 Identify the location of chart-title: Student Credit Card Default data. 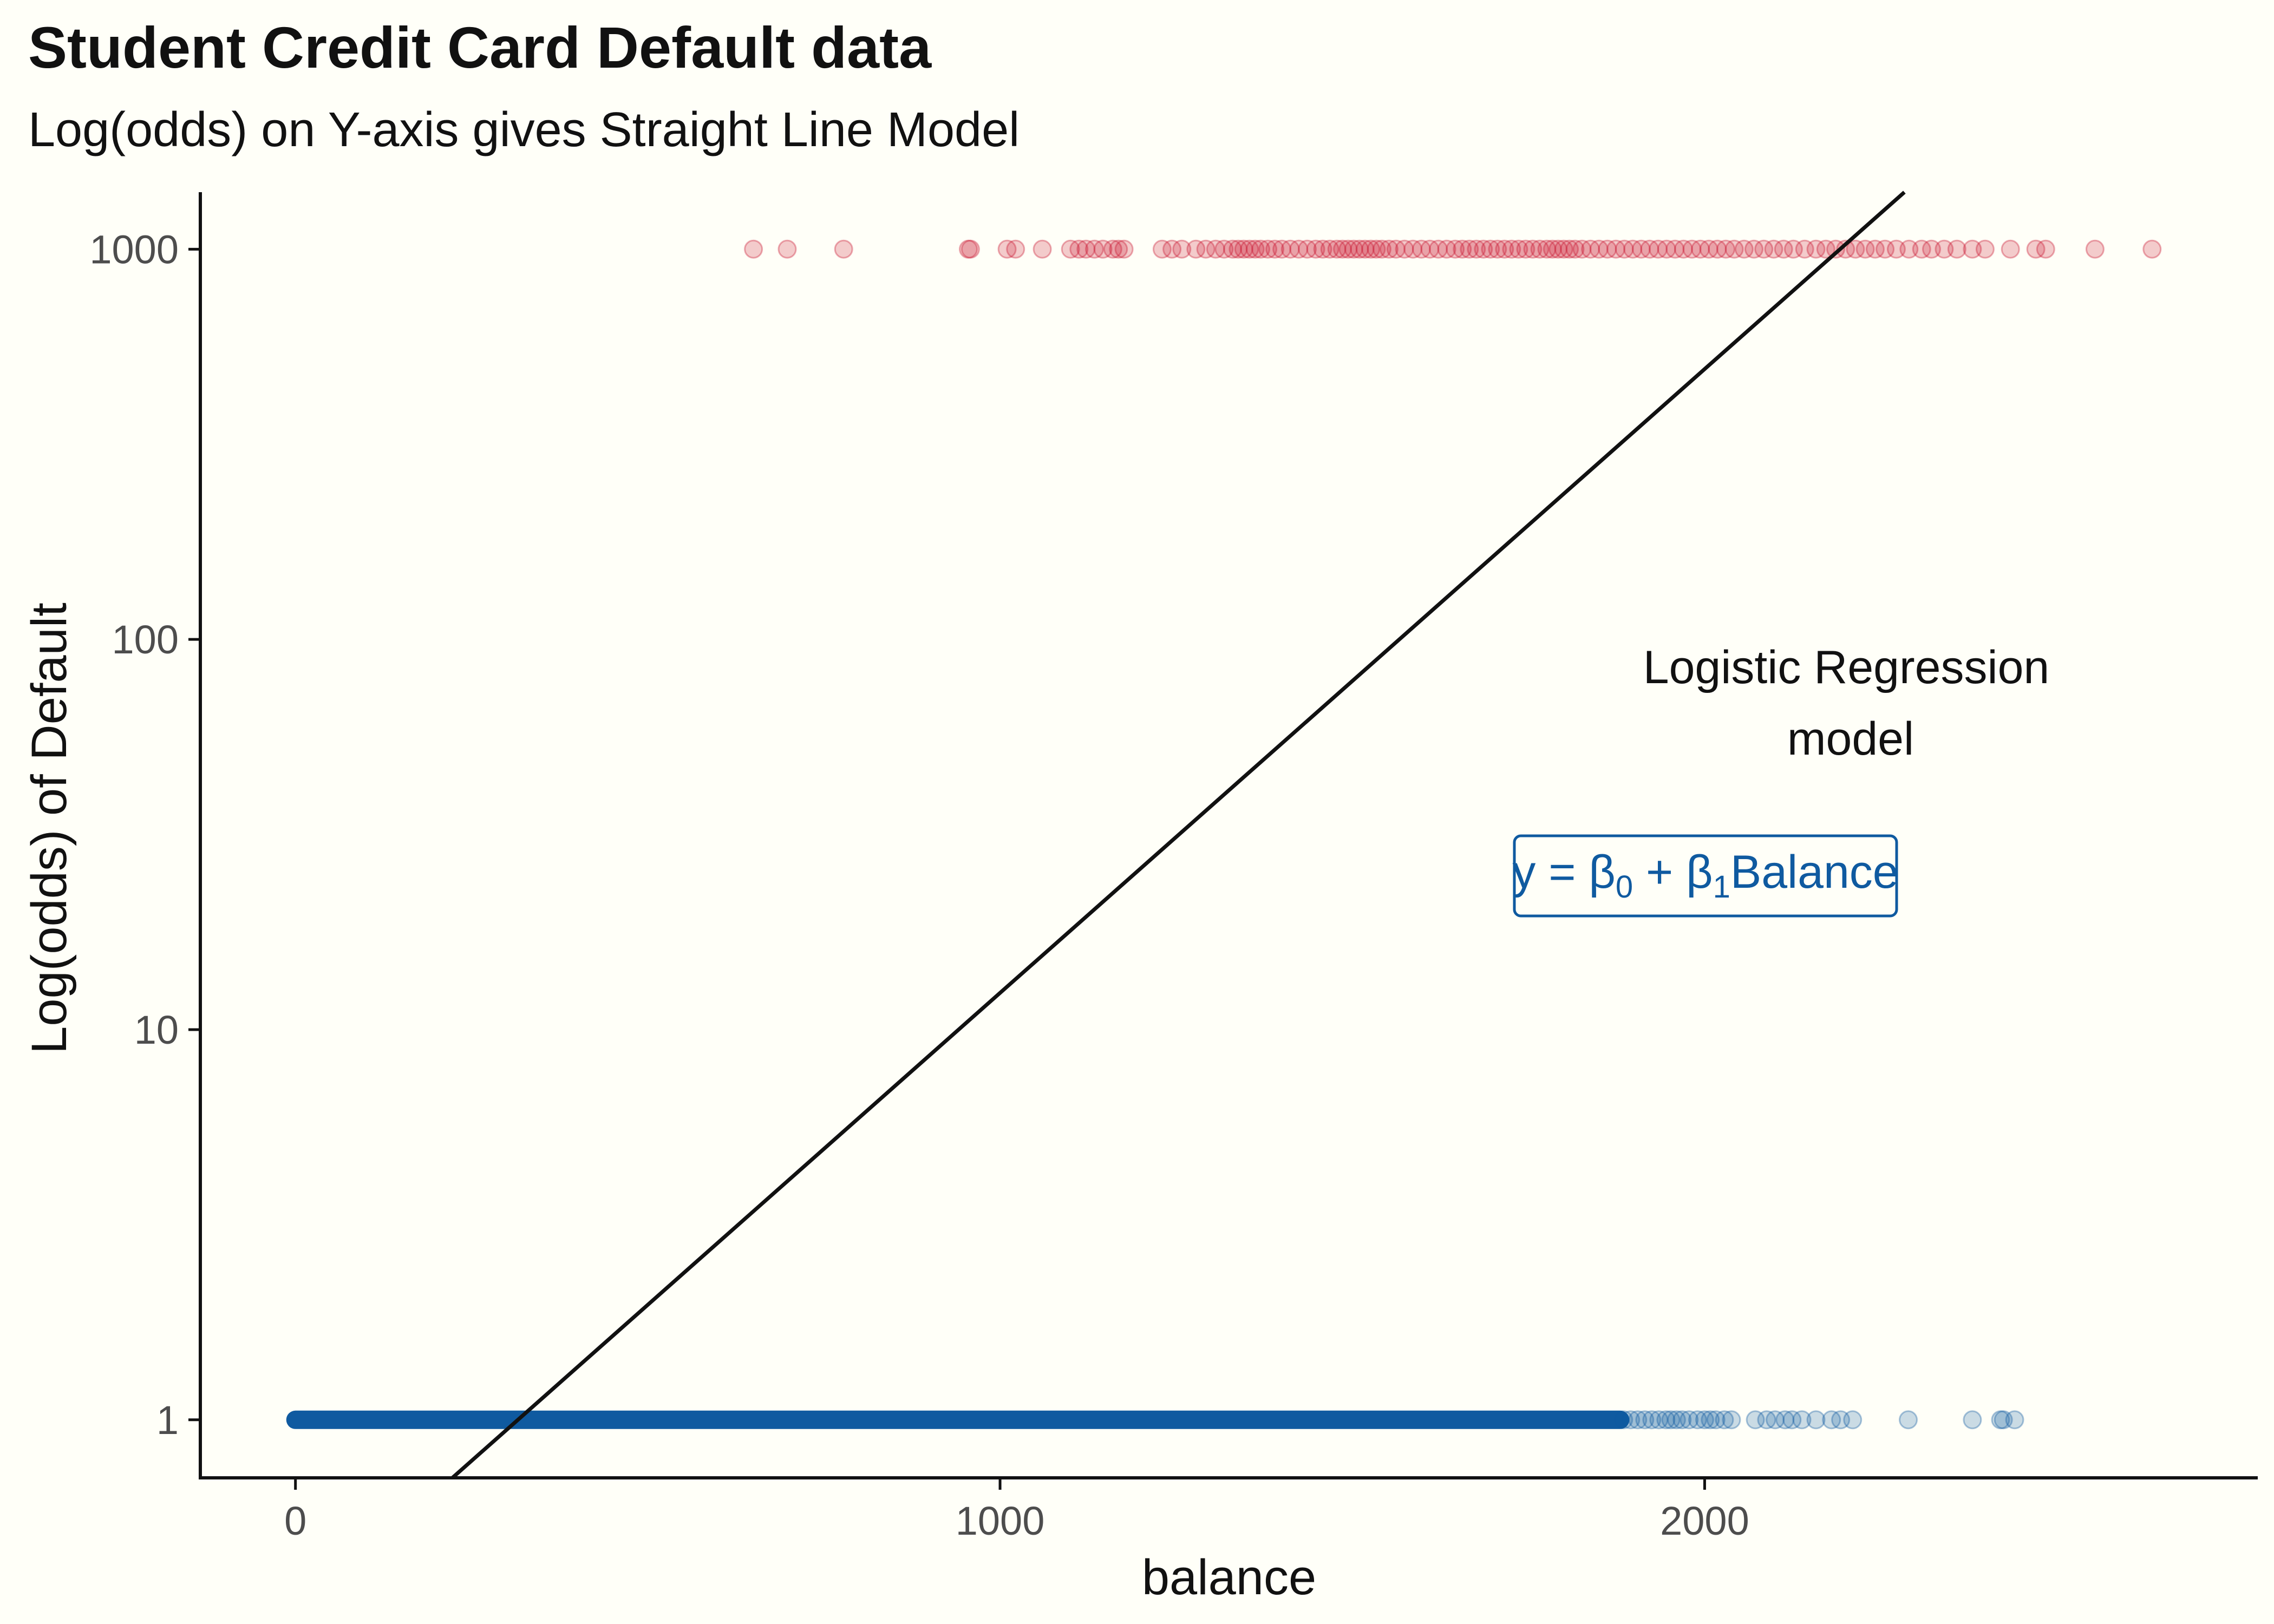
(480, 47).